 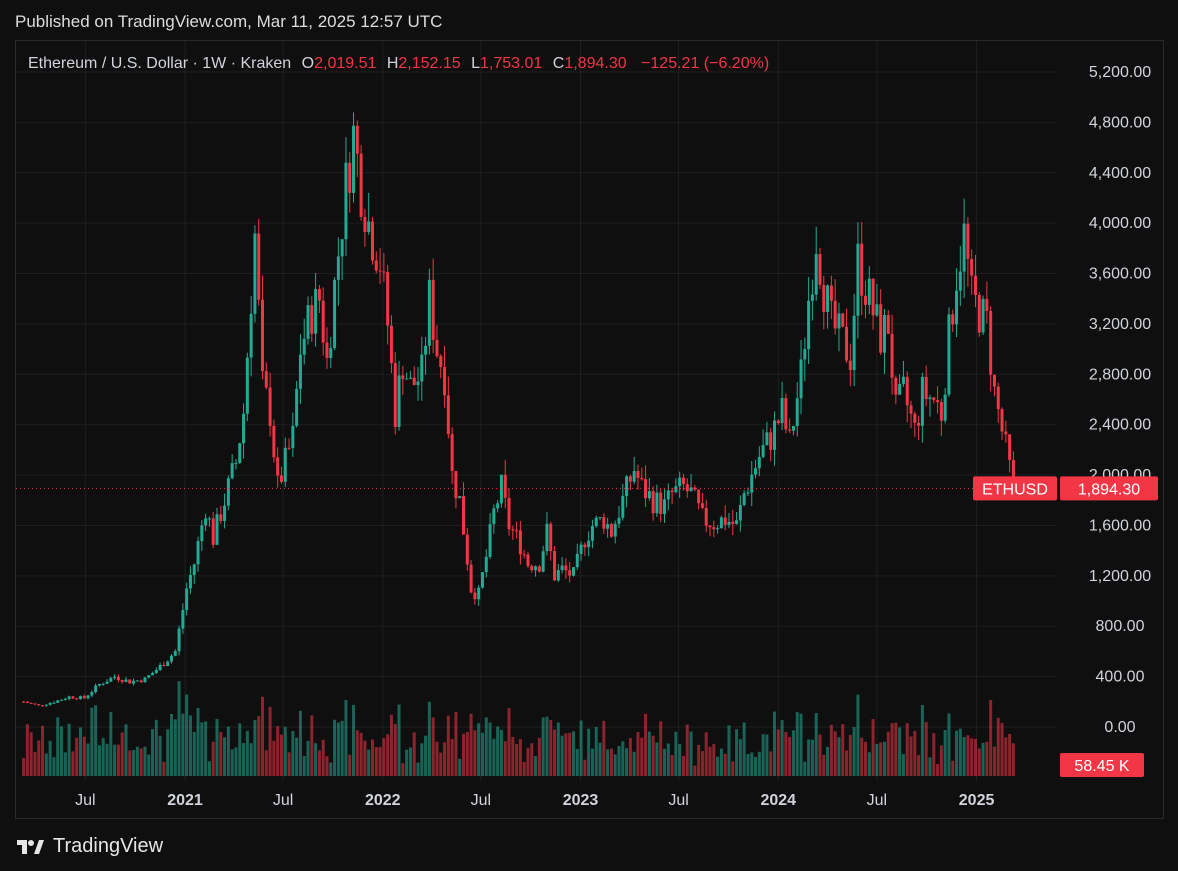 I want to click on x-tick-label: Jul, so click(x=877, y=800).